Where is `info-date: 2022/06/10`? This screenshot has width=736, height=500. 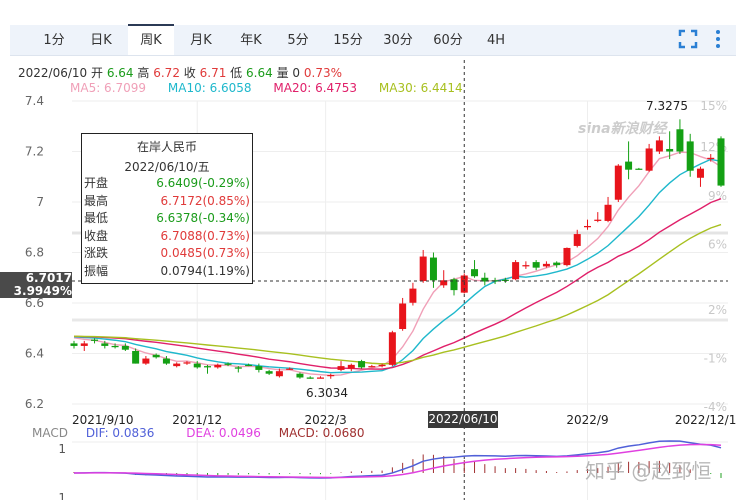
info-date: 2022/06/10 is located at coordinates (53, 73).